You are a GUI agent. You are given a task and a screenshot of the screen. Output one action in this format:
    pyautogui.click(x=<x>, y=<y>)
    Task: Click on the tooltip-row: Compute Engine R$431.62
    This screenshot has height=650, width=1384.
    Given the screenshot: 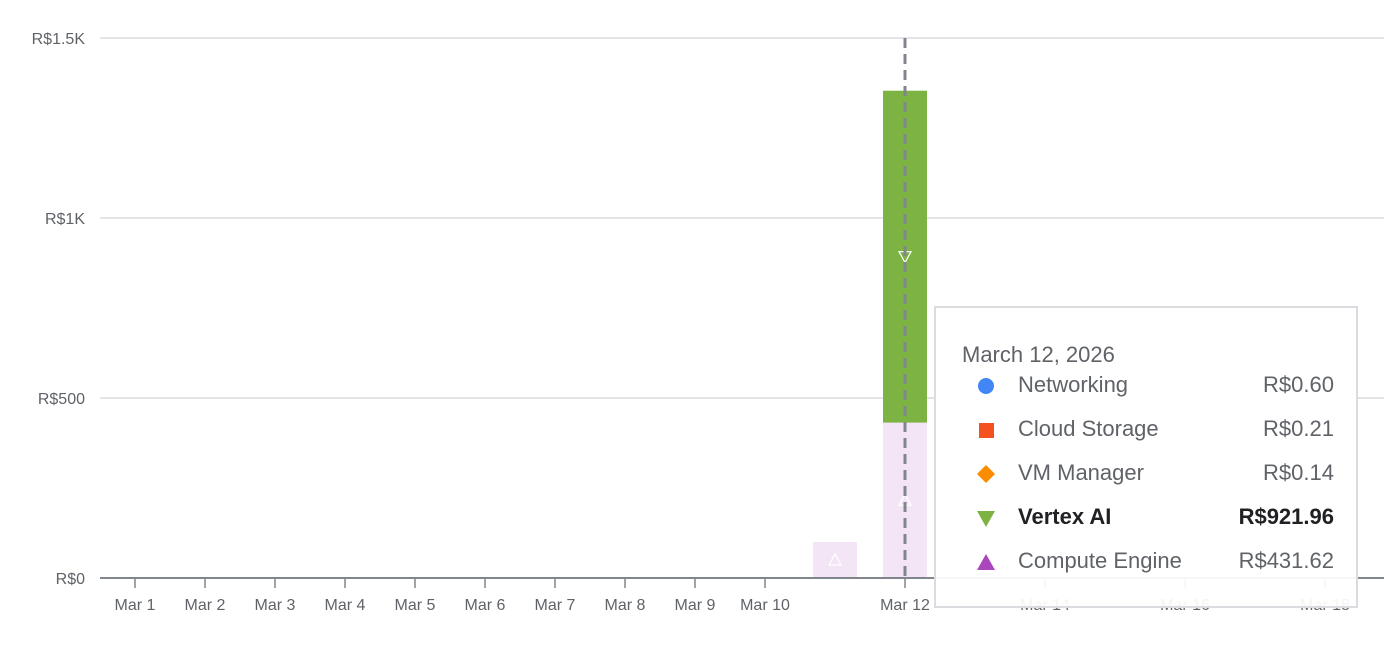 What is the action you would take?
    pyautogui.click(x=1148, y=563)
    